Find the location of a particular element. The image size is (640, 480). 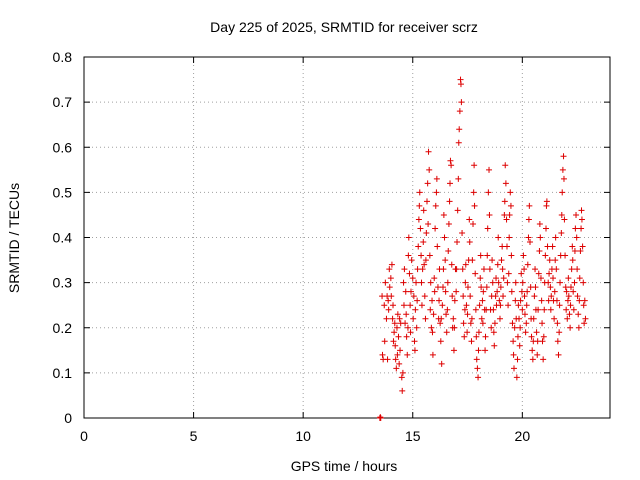

y-tick-label: 0.1 is located at coordinates (63, 373).